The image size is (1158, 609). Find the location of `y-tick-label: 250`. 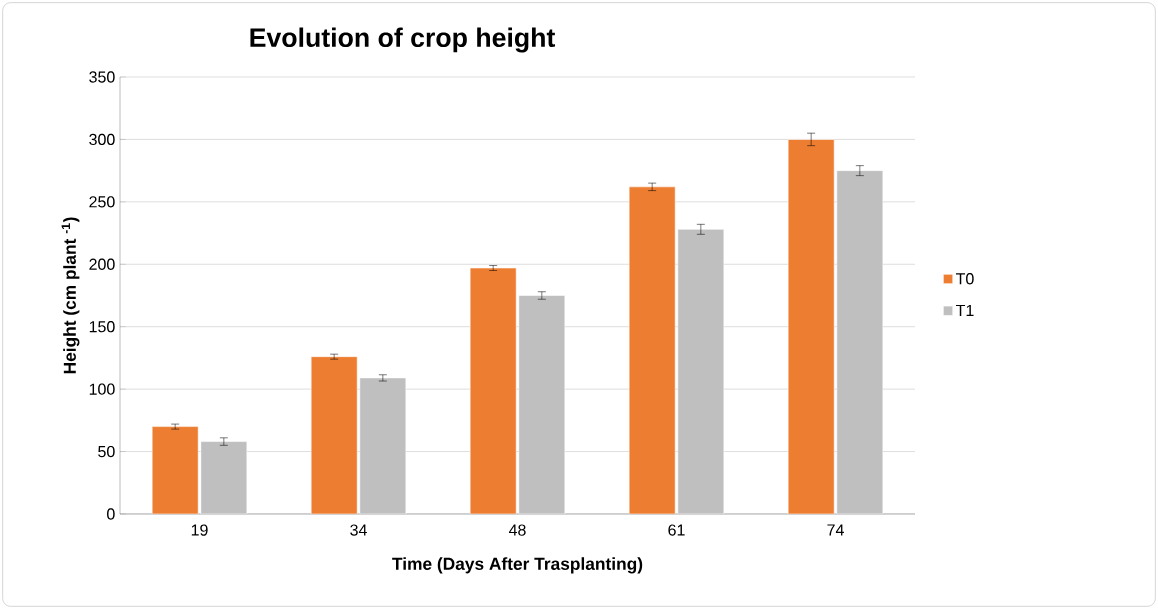

y-tick-label: 250 is located at coordinates (102, 202).